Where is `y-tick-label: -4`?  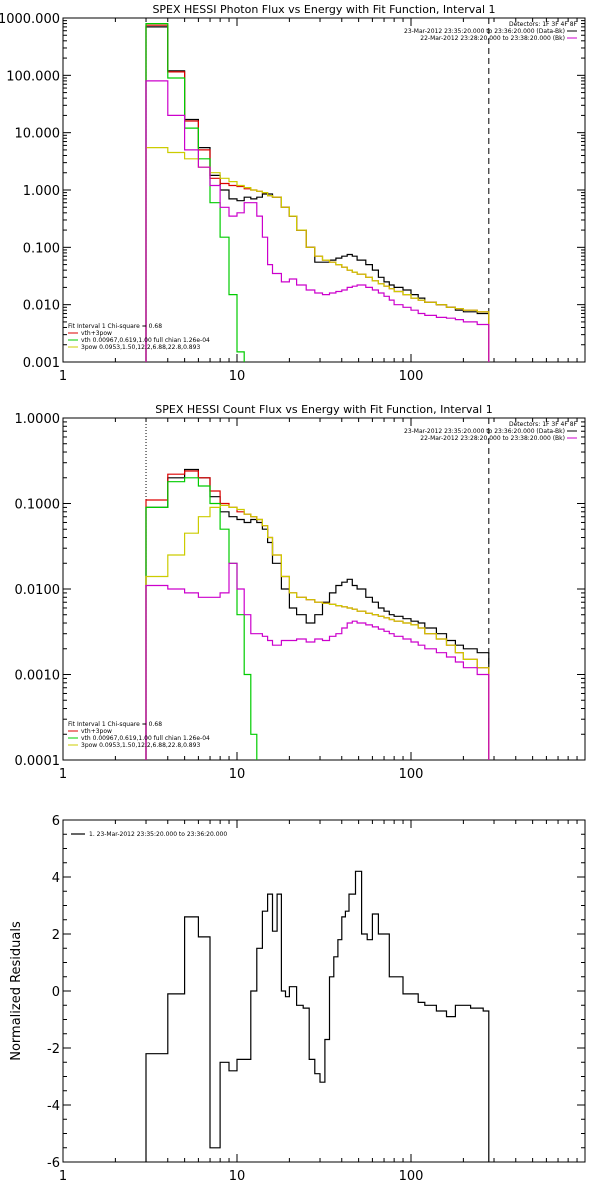 y-tick-label: -4 is located at coordinates (53, 1106).